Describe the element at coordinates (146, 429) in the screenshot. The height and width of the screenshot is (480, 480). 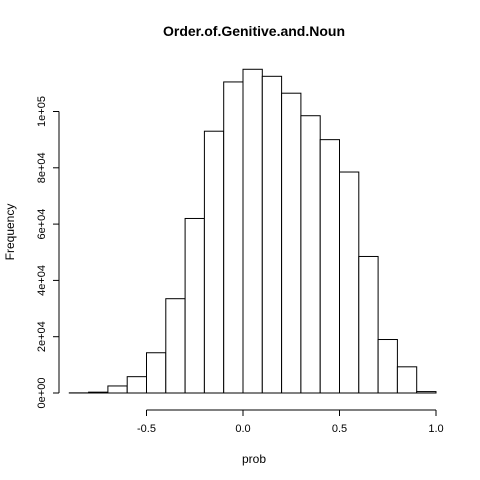
I see `x-tick-label: -0.5` at that location.